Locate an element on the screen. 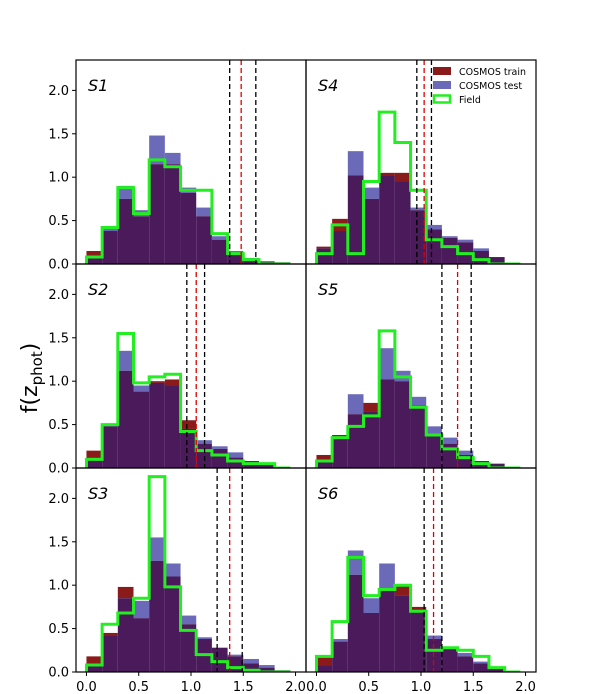  x-tick-label: 0.5 is located at coordinates (368, 687).